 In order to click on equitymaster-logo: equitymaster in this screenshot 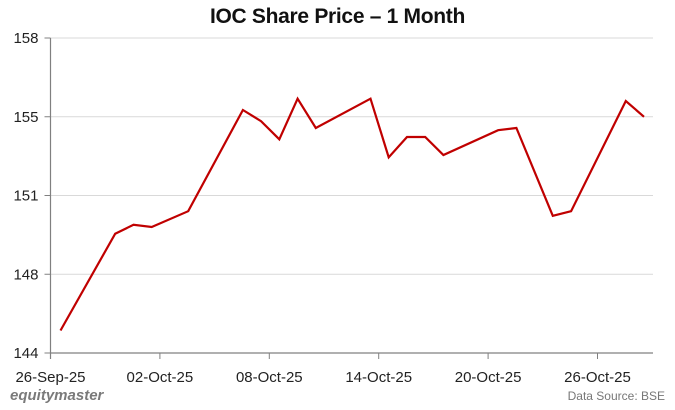, I will do `click(57, 395)`.